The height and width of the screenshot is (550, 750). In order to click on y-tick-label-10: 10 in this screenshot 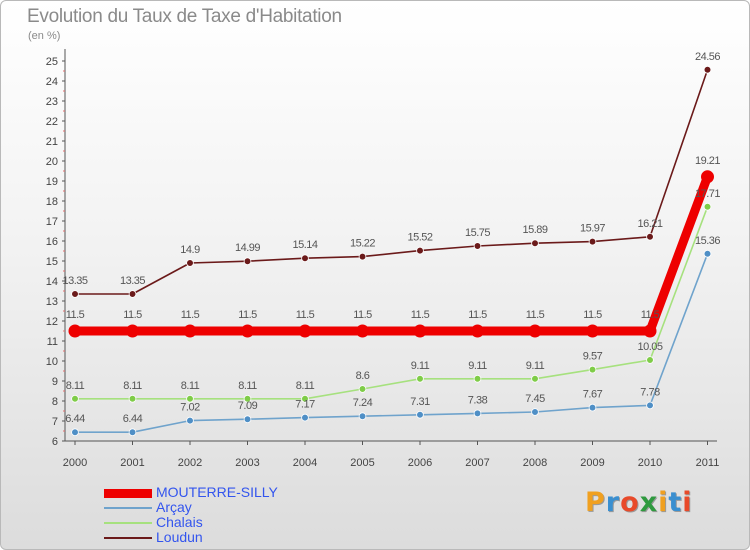, I will do `click(52, 362)`.